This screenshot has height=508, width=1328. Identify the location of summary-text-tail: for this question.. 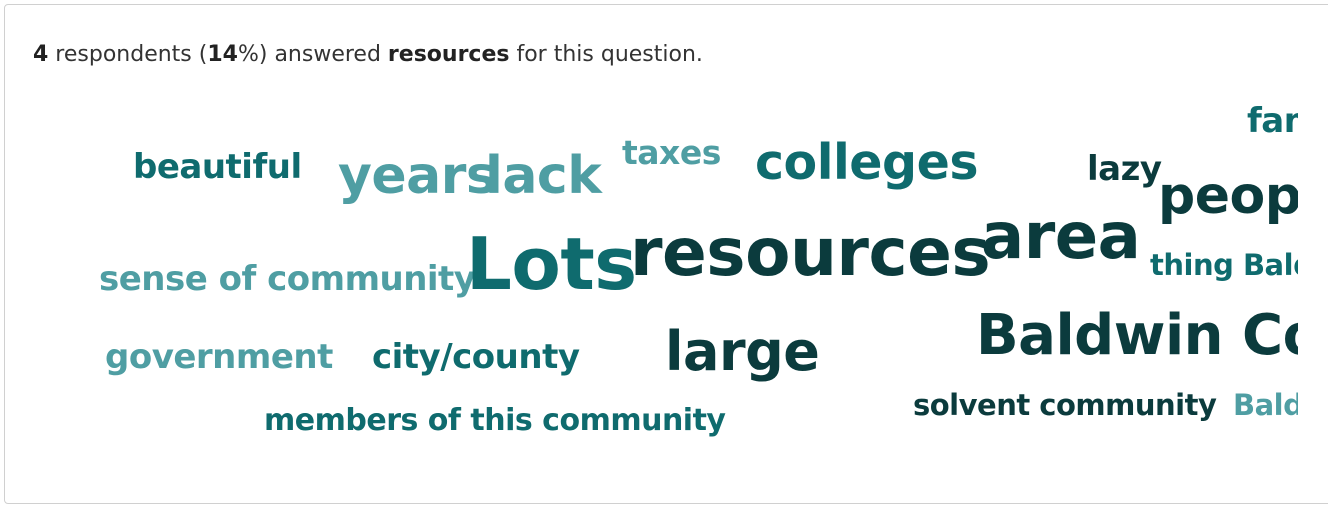
(606, 54).